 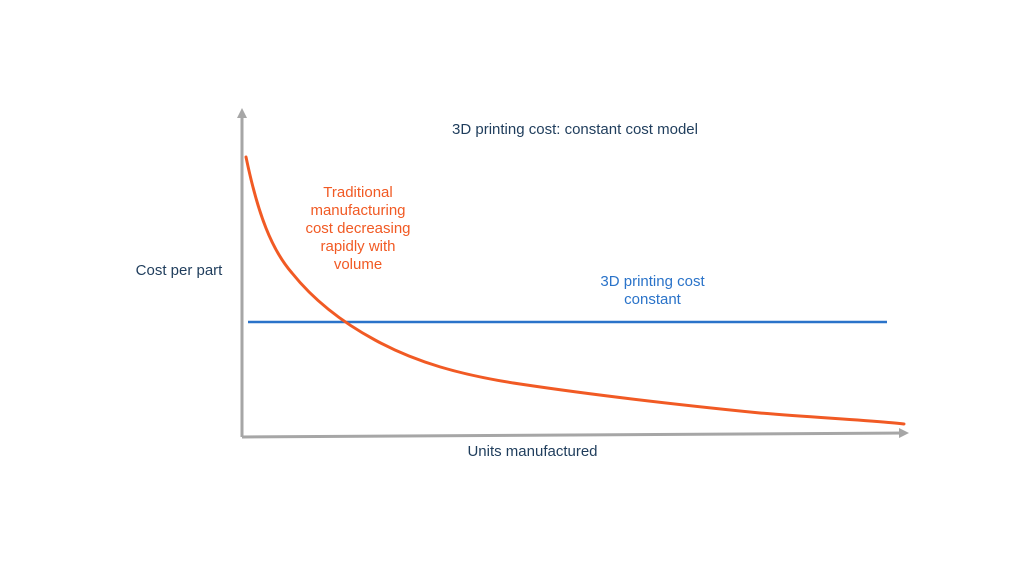 What do you see at coordinates (575, 433) in the screenshot?
I see `x-axis` at bounding box center [575, 433].